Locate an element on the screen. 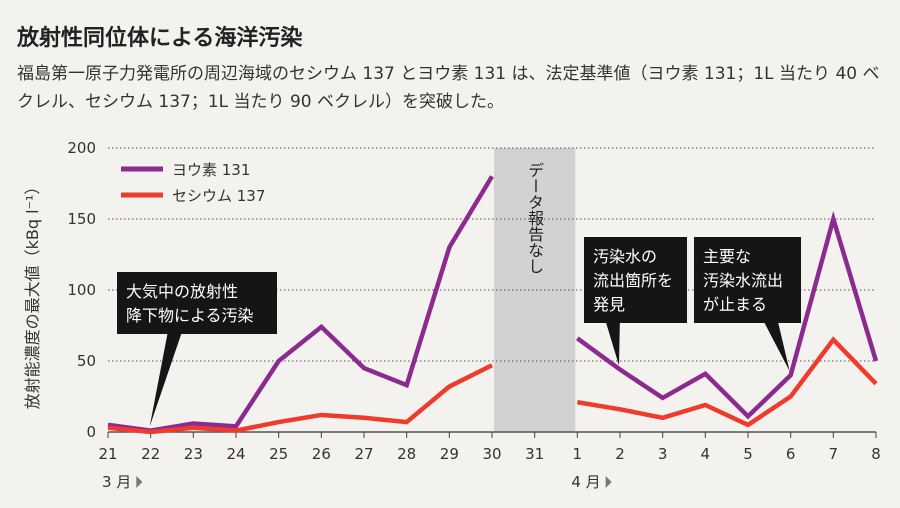 The image size is (900, 508). callout-text: 降下物による汚染 is located at coordinates (190, 315).